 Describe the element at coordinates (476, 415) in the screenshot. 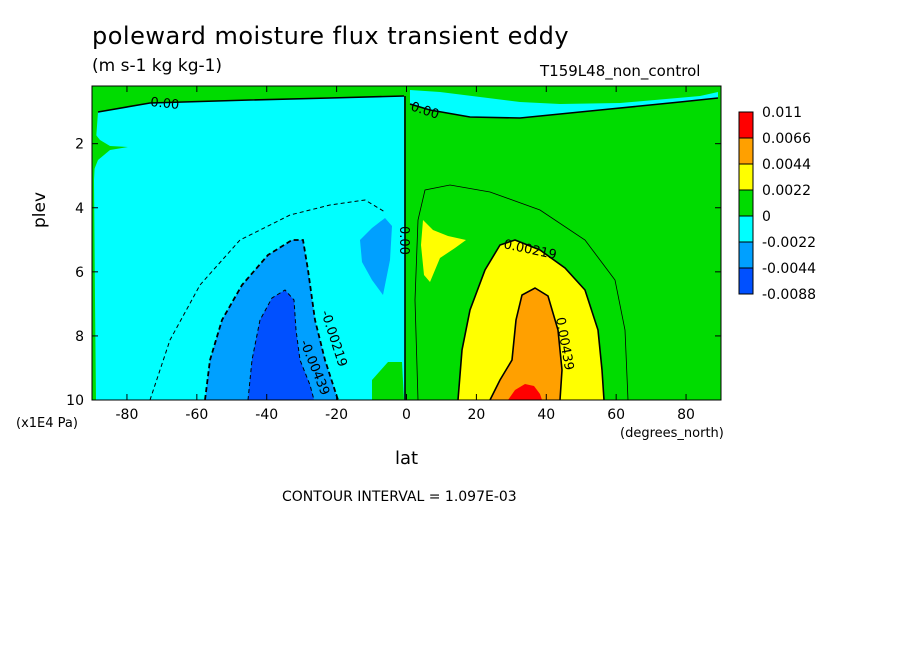

I see `x-tick-label: 20` at that location.